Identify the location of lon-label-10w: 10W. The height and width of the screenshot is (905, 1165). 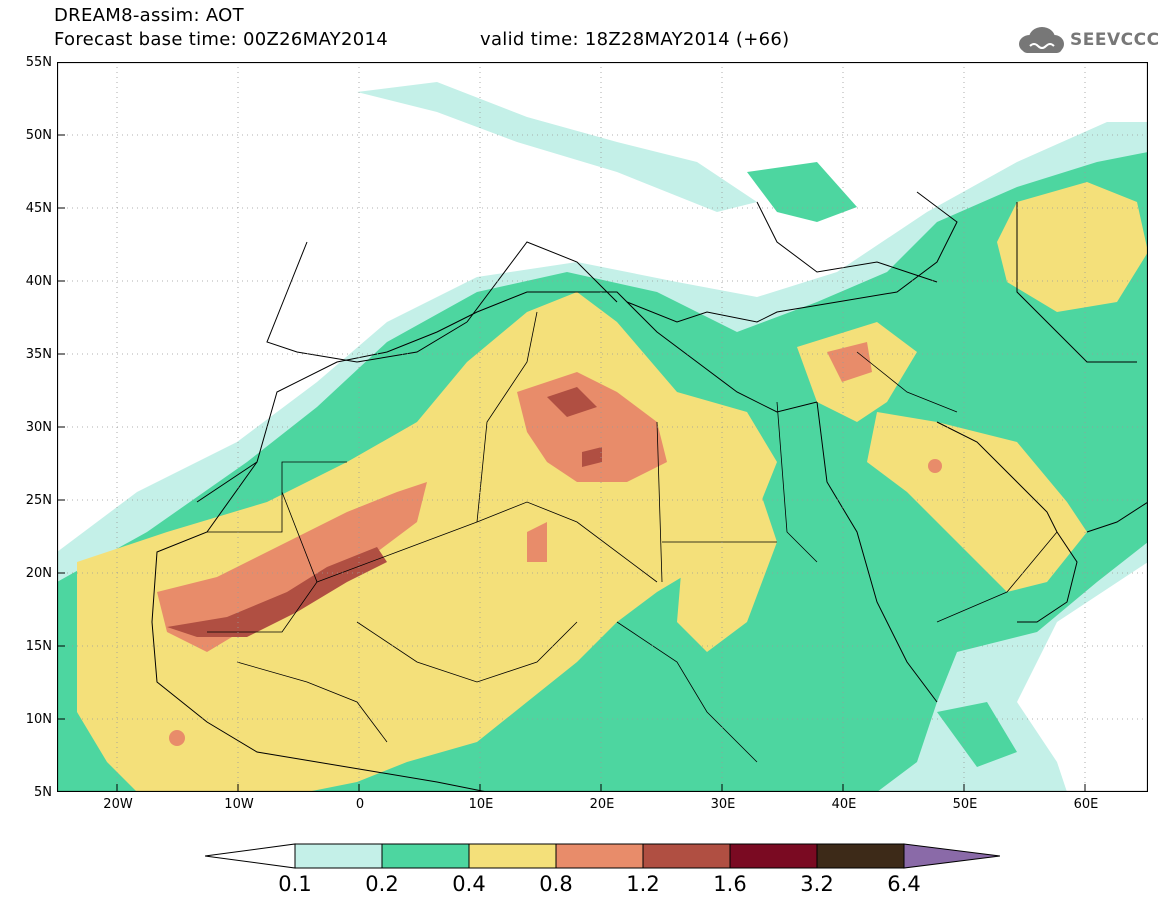
(239, 804).